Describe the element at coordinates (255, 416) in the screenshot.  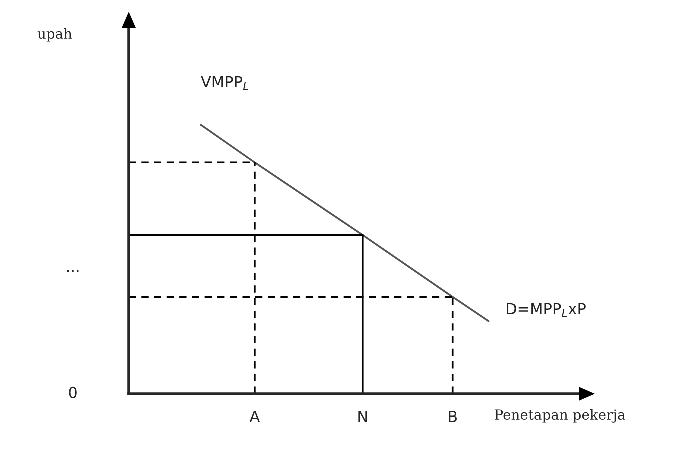
I see `x-tick-label: A` at that location.